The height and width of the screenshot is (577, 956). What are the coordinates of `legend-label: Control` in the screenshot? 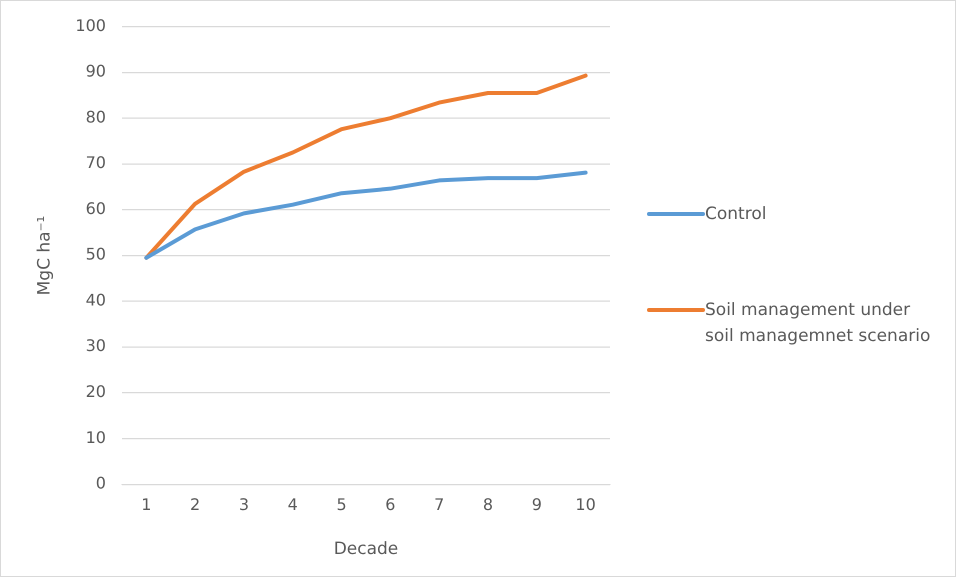 It's located at (736, 214).